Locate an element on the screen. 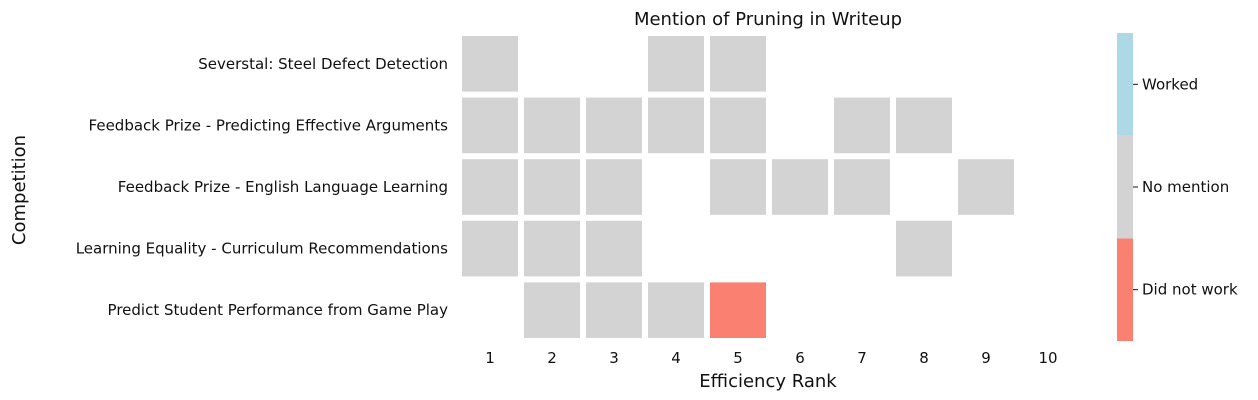  x-tick-label: 7 is located at coordinates (862, 358).